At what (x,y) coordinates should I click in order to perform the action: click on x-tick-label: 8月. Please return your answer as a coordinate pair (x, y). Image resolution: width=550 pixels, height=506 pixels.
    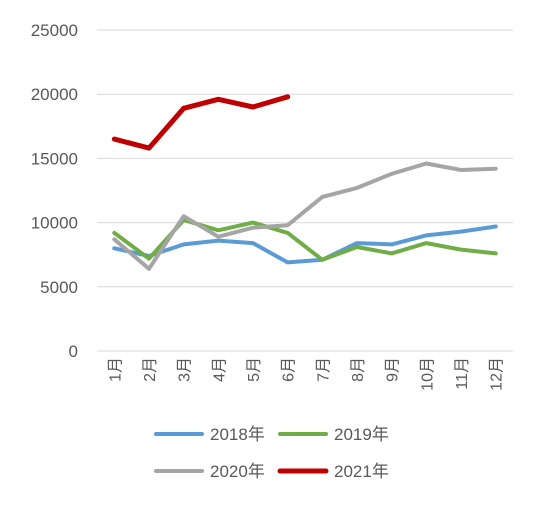
    Looking at the image, I should click on (358, 369).